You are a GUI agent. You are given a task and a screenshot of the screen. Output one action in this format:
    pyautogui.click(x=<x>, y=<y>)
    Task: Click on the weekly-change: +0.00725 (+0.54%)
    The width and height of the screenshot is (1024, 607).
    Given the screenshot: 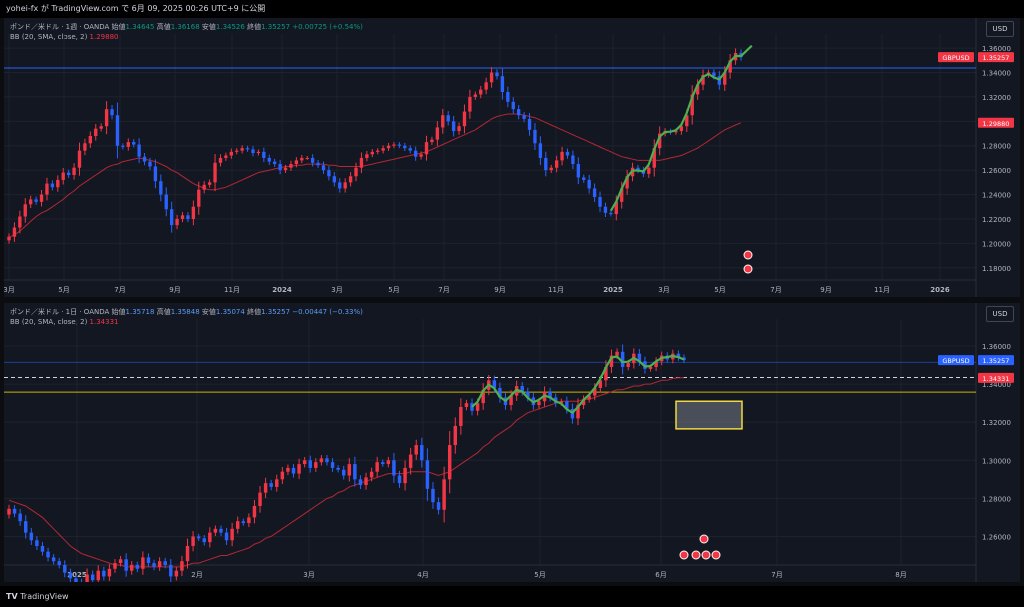 What is the action you would take?
    pyautogui.click(x=327, y=27)
    